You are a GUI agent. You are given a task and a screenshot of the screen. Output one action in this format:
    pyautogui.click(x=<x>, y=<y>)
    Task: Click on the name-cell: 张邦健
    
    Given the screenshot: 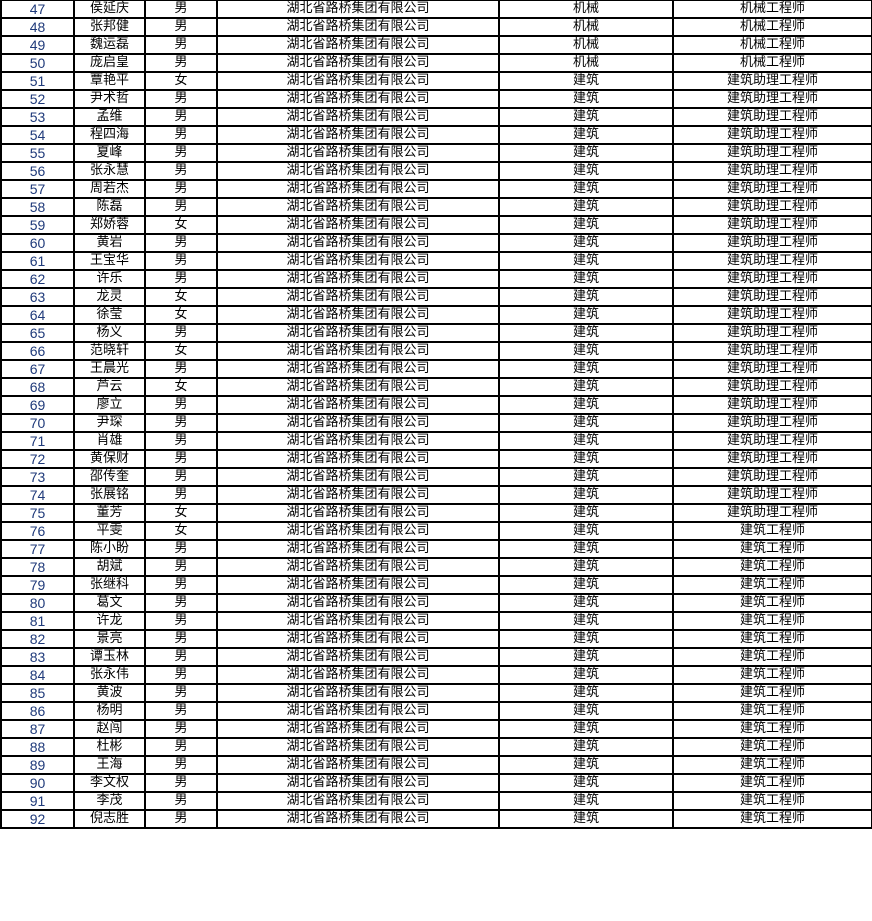 What is the action you would take?
    pyautogui.click(x=109, y=27)
    